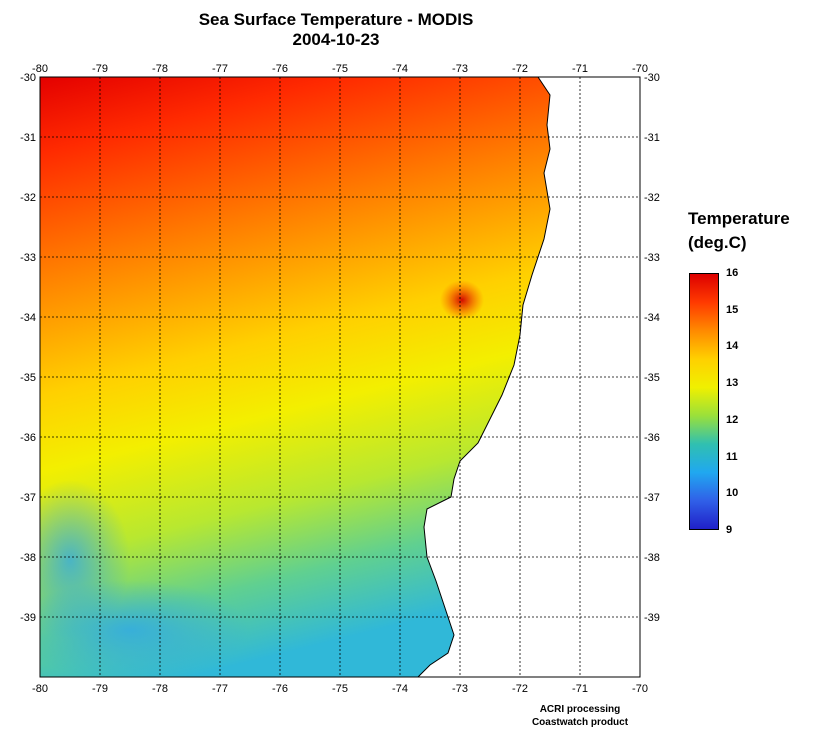  I want to click on lat-label-left: -31, so click(28, 138).